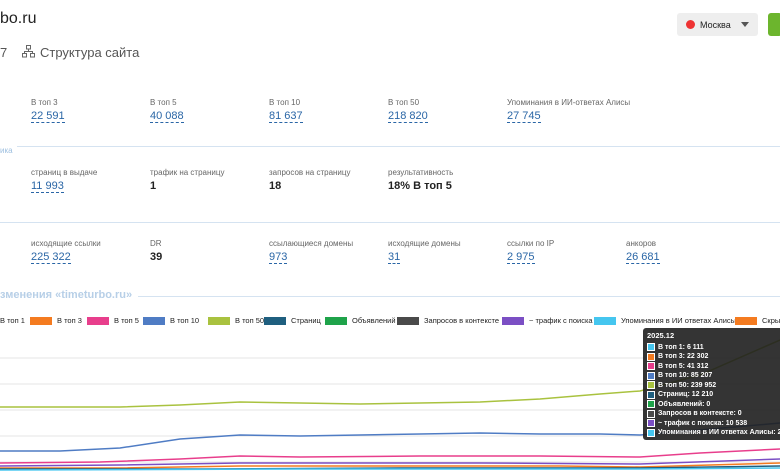 The width and height of the screenshot is (780, 472). I want to click on legend-item: В топ 10, so click(171, 320).